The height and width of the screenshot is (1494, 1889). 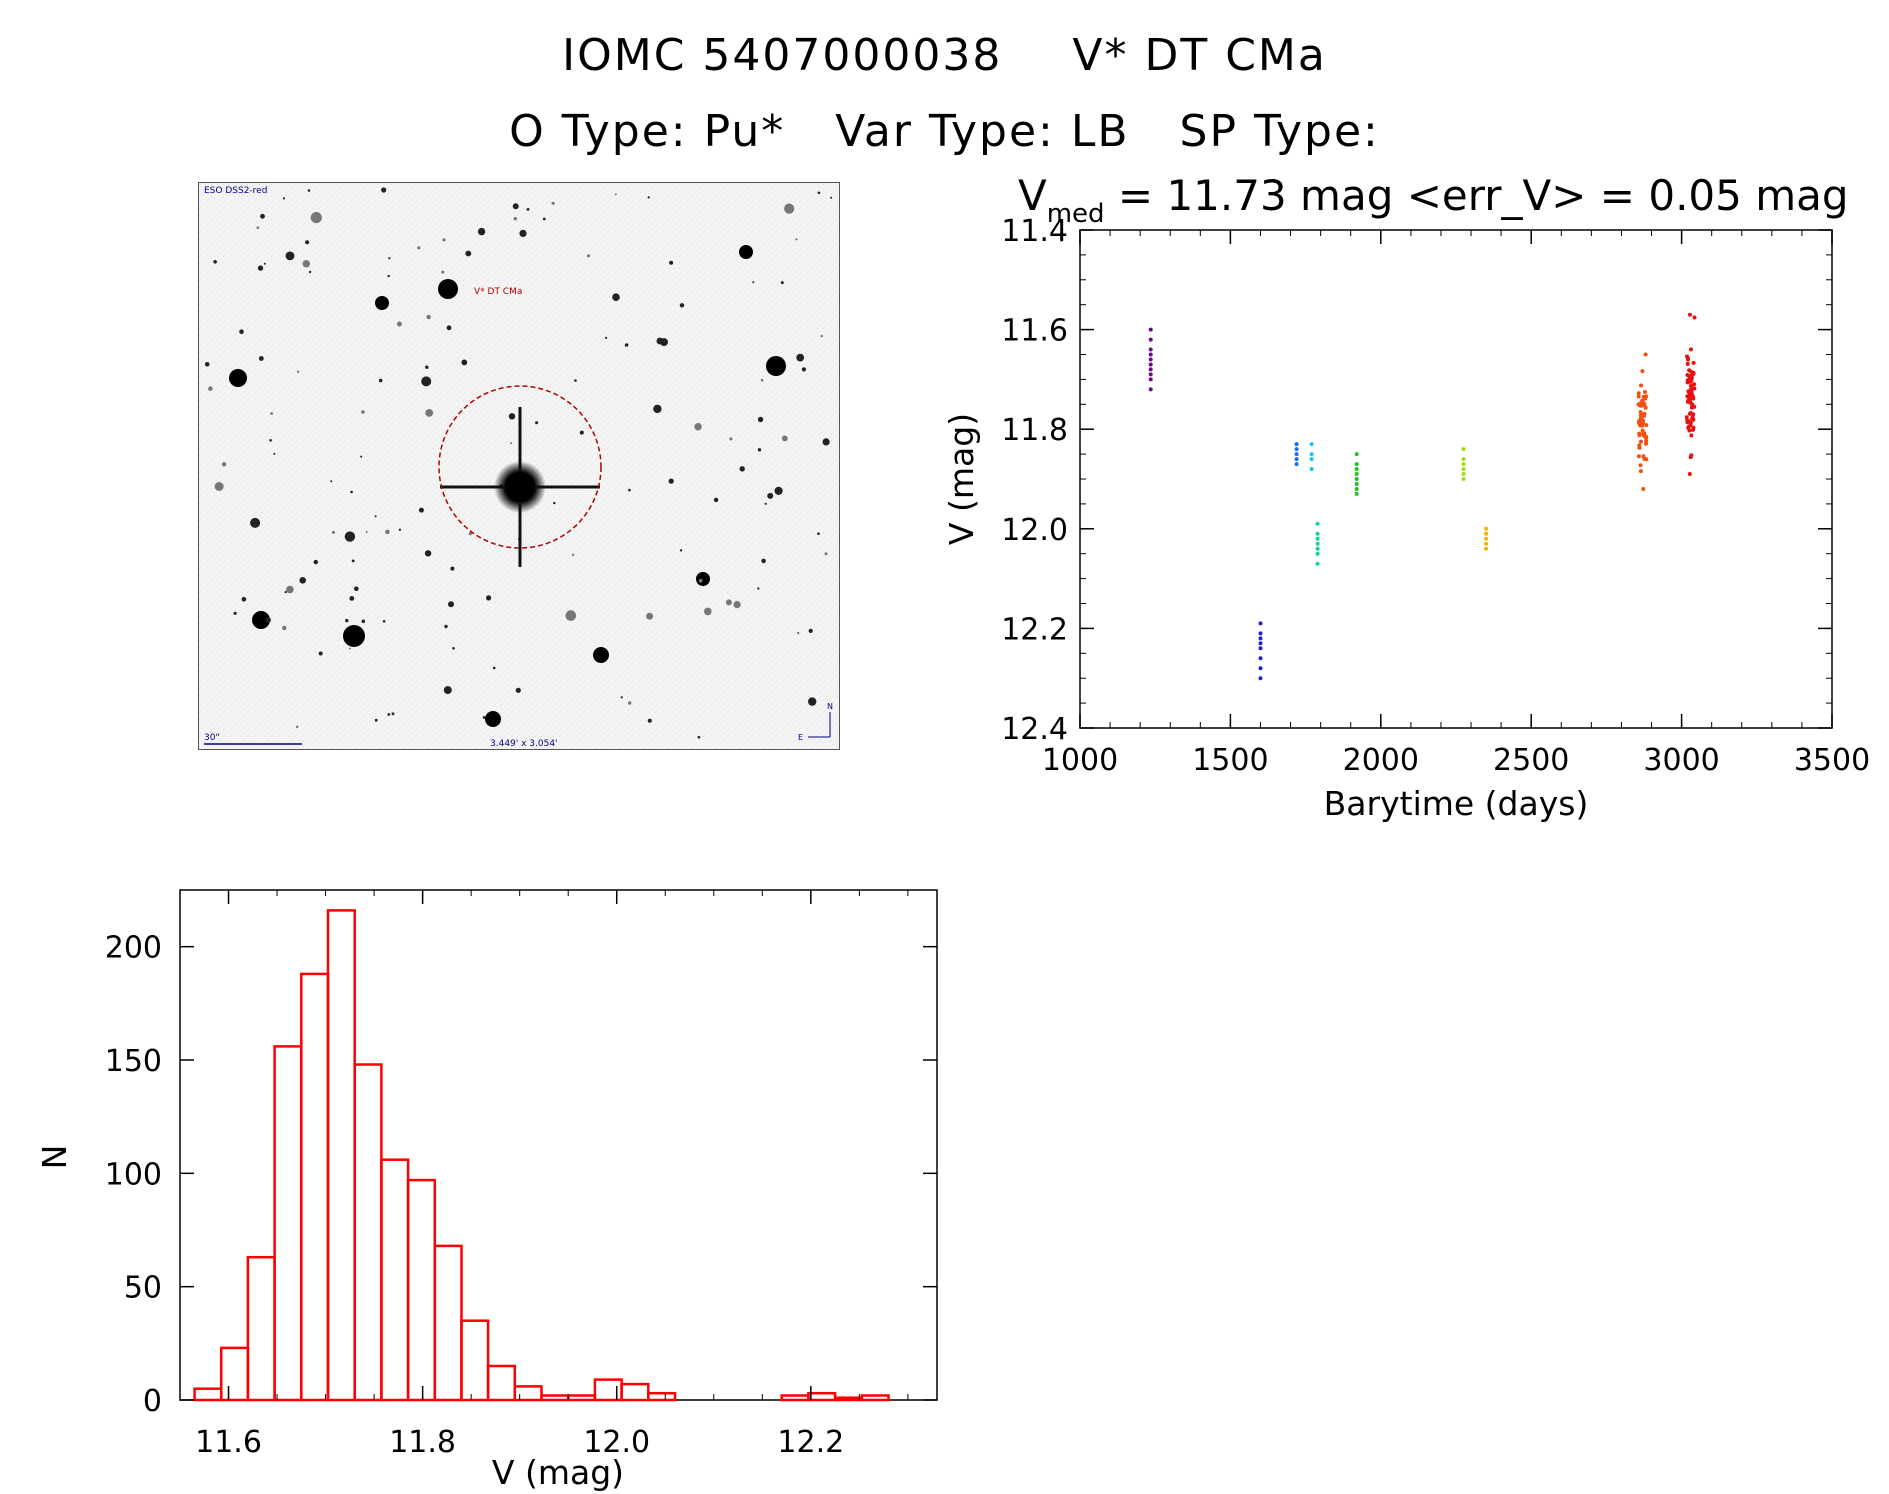 I want to click on x-tick-label: 12.2, so click(x=810, y=1442).